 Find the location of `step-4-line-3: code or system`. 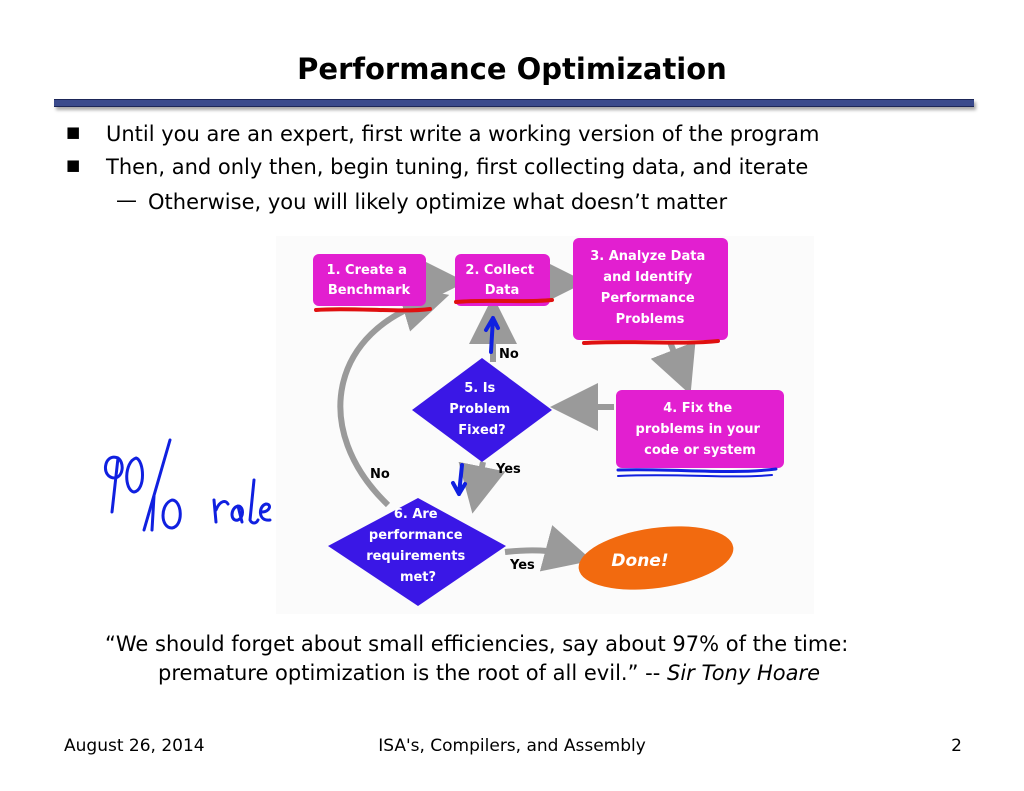

step-4-line-3: code or system is located at coordinates (700, 450).